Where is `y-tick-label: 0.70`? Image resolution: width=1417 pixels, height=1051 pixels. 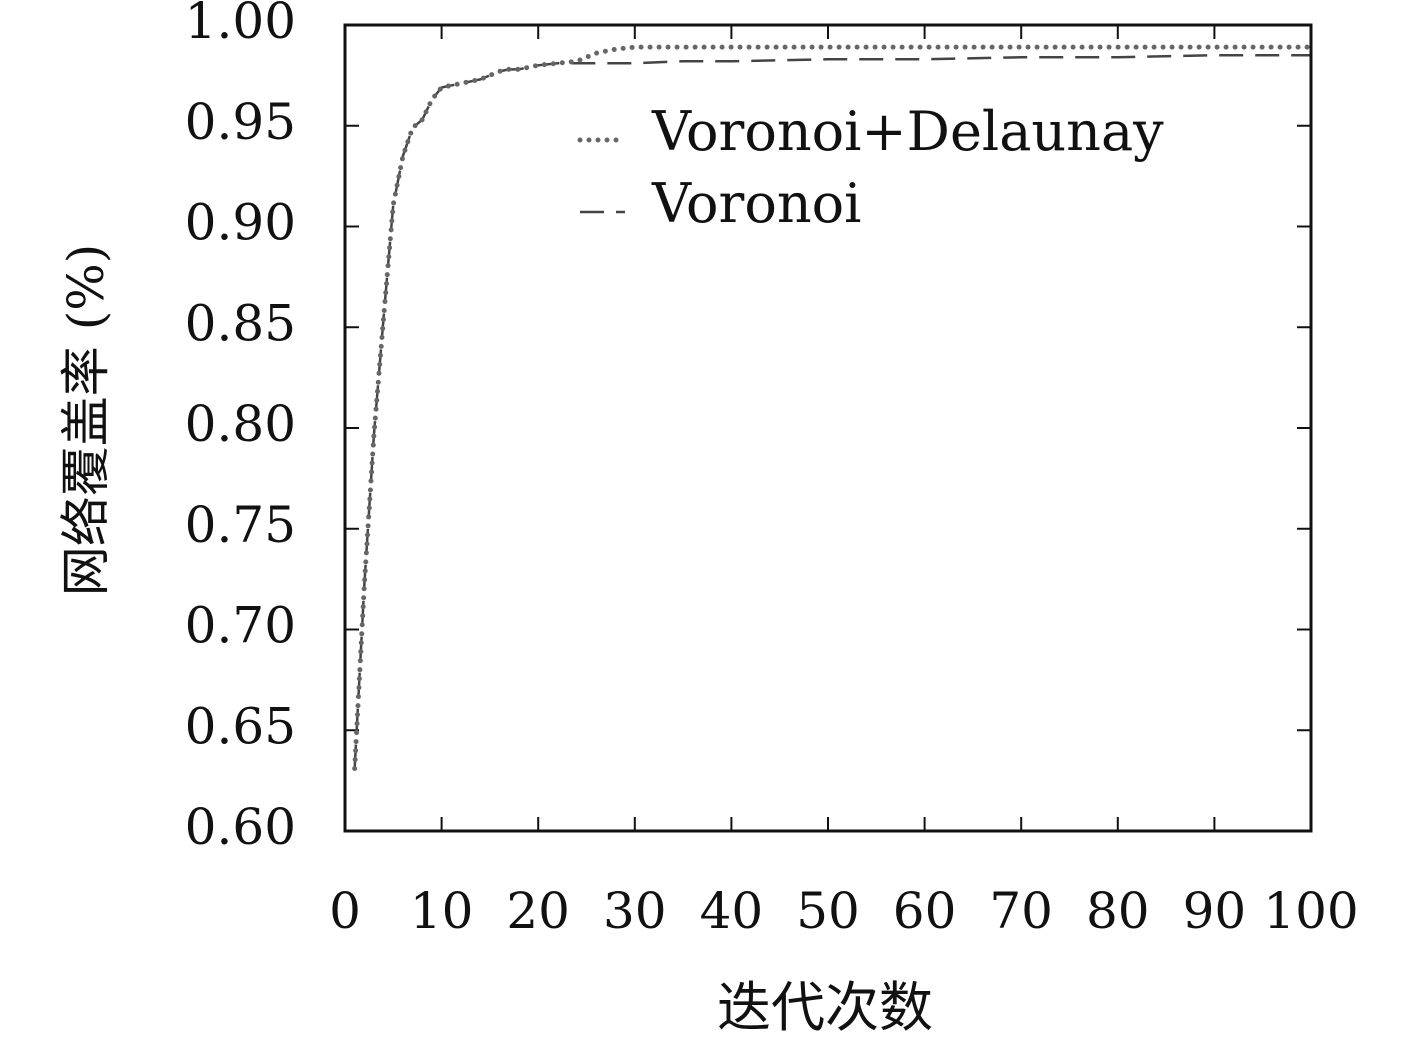
y-tick-label: 0.70 is located at coordinates (240, 626).